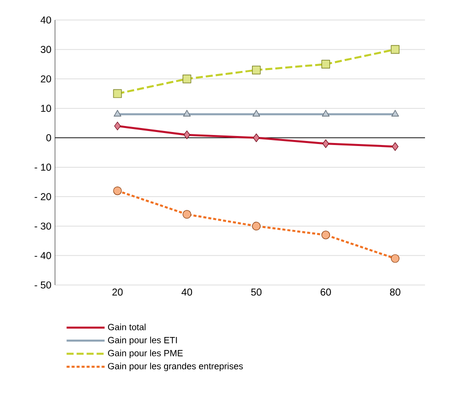  What do you see at coordinates (46, 49) in the screenshot?
I see `y-tick-label: 30` at bounding box center [46, 49].